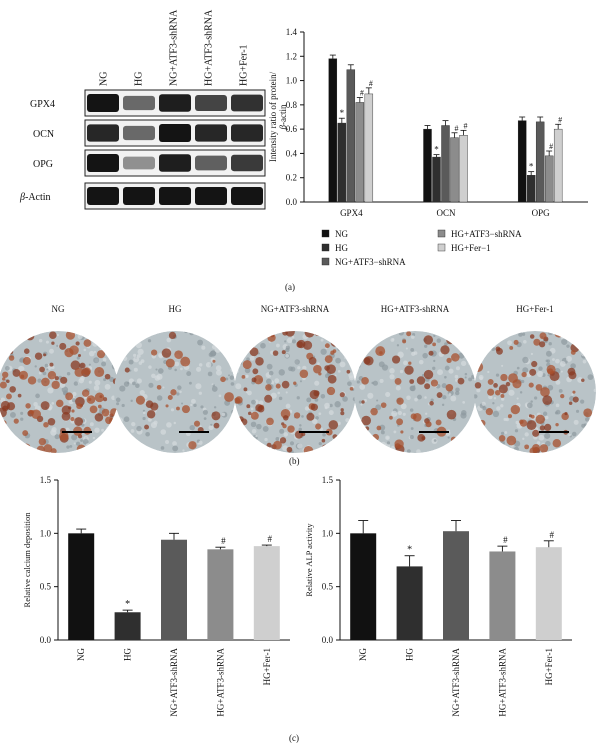 The image size is (598, 753). I want to click on legend-label: NG+ATF3−shRNA, so click(370, 262).